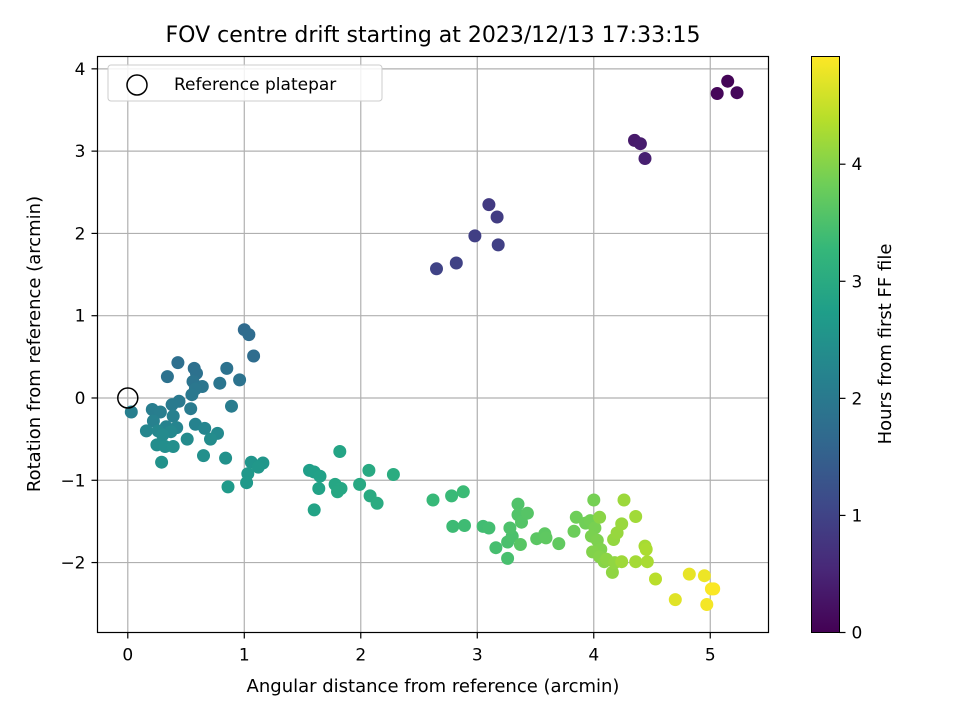  I want to click on x-tick-label: 2, so click(360, 656).